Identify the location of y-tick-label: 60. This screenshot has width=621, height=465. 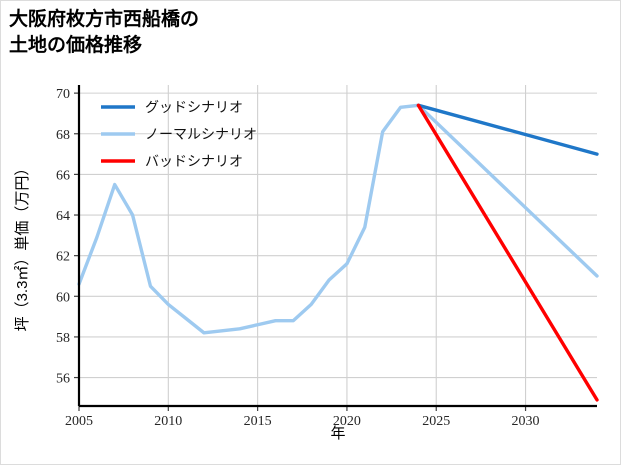
(63, 297).